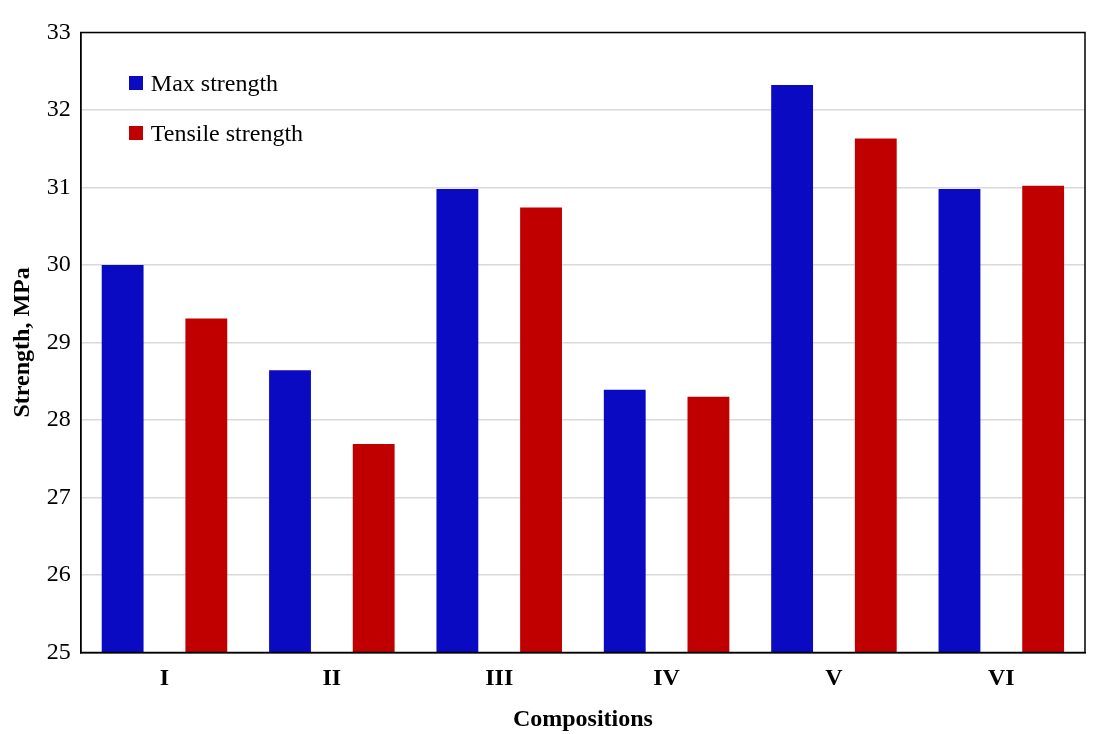 The image size is (1093, 734). What do you see at coordinates (834, 677) in the screenshot?
I see `x-tick-label: V` at bounding box center [834, 677].